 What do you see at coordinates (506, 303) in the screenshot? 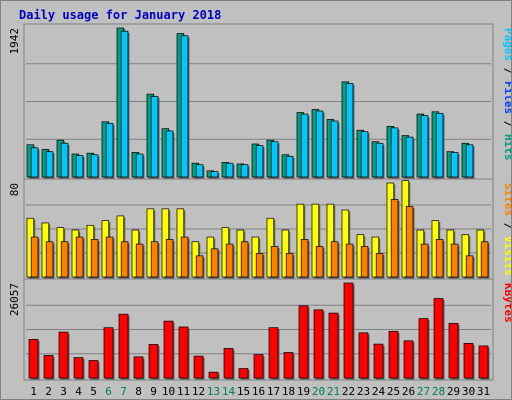
I see `series-legend-label: KBytes` at bounding box center [506, 303].